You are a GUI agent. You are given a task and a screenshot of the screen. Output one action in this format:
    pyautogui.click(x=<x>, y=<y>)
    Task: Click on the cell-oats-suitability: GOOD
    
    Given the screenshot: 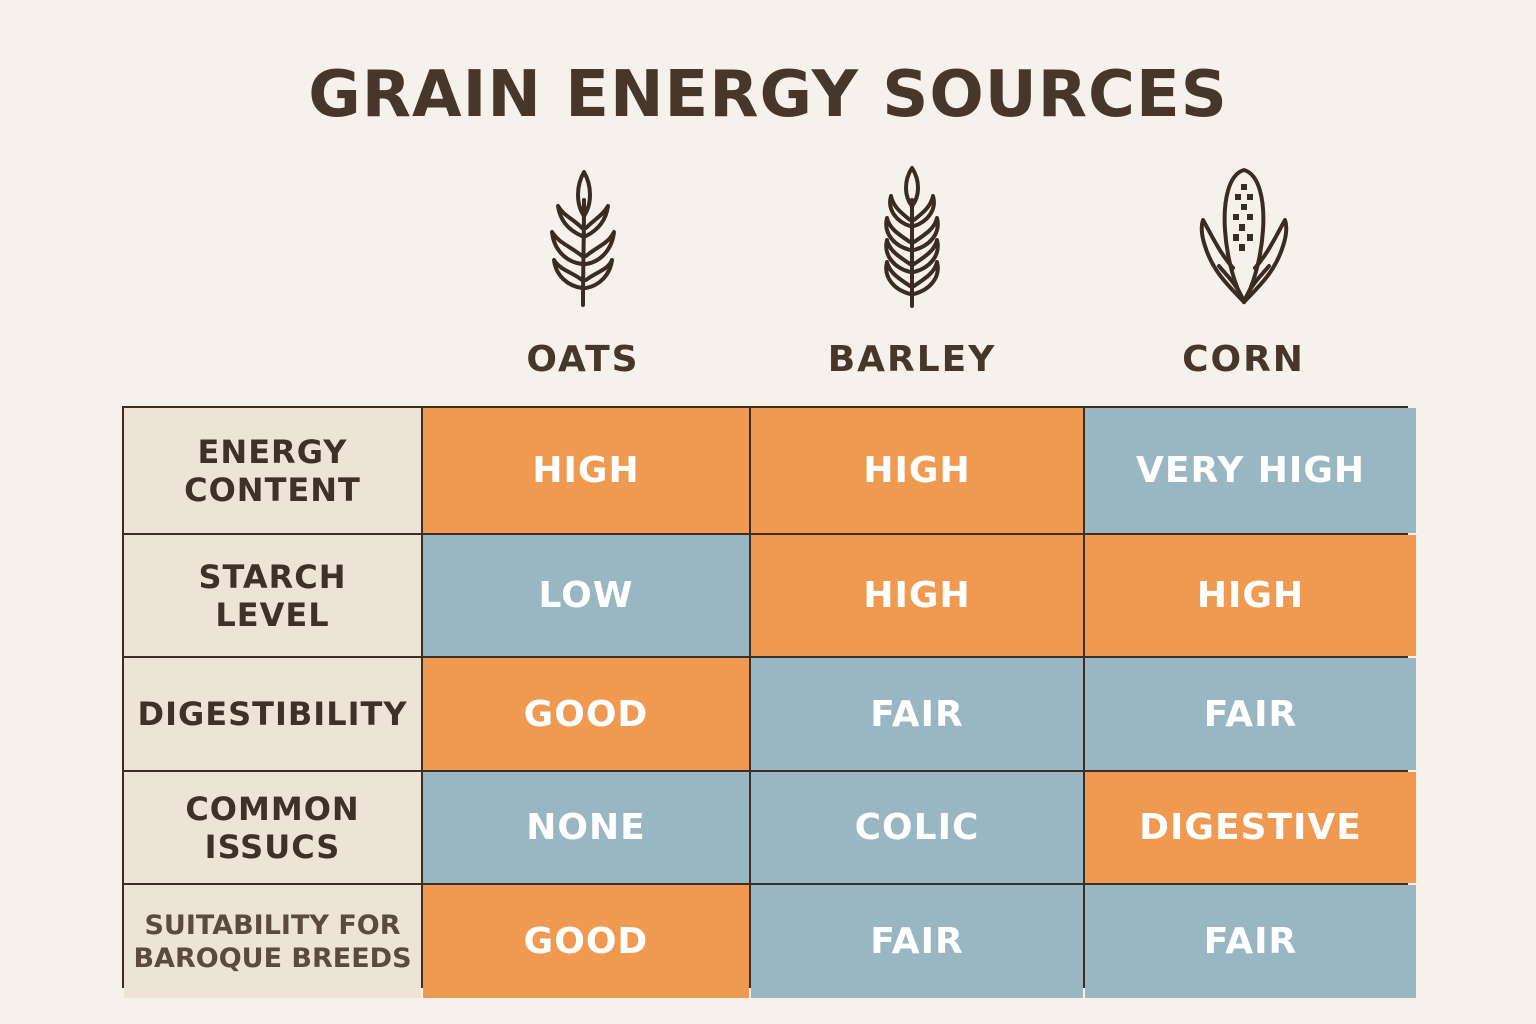 What is the action you would take?
    pyautogui.click(x=586, y=941)
    